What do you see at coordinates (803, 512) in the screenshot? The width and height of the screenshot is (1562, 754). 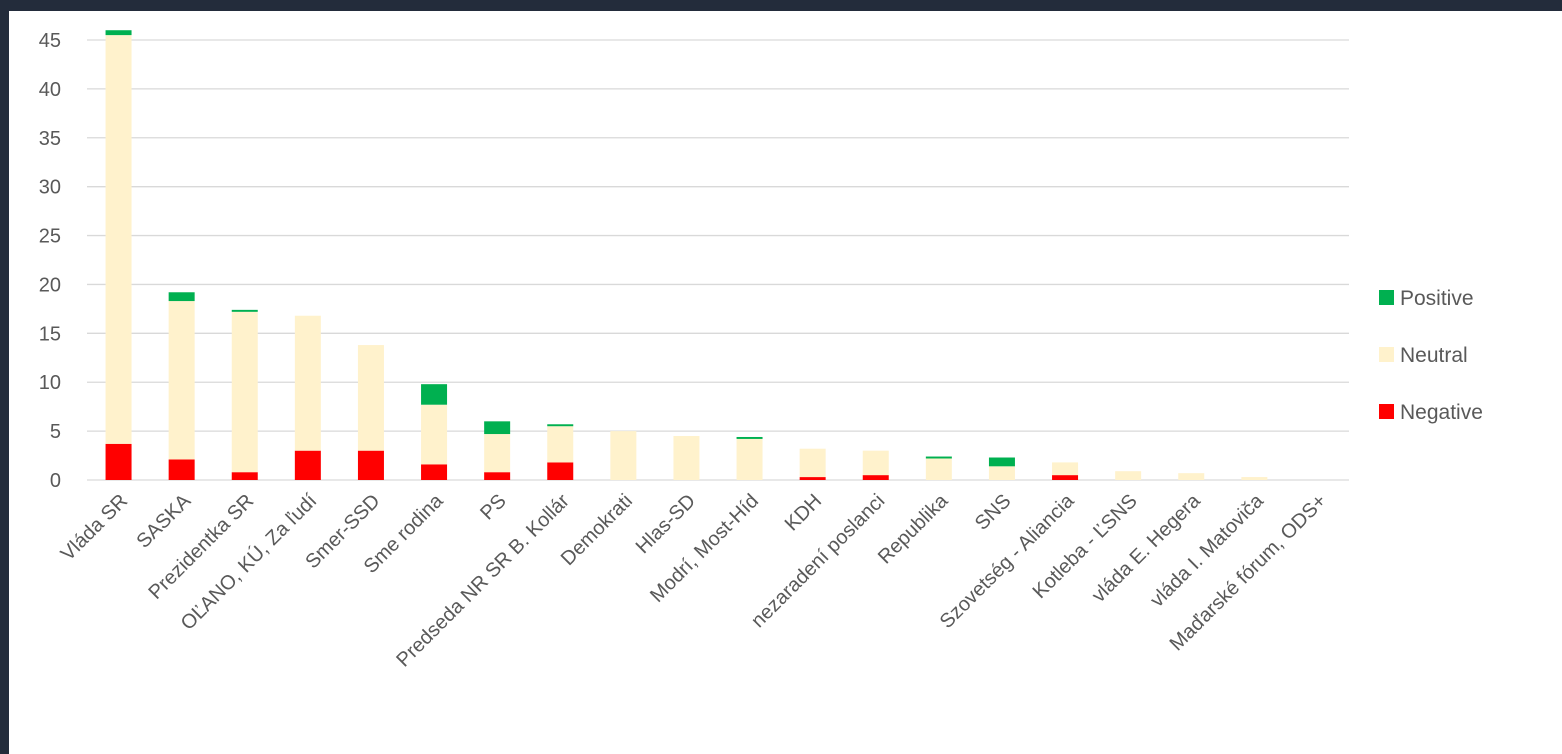 I see `x-category-label: KDH` at bounding box center [803, 512].